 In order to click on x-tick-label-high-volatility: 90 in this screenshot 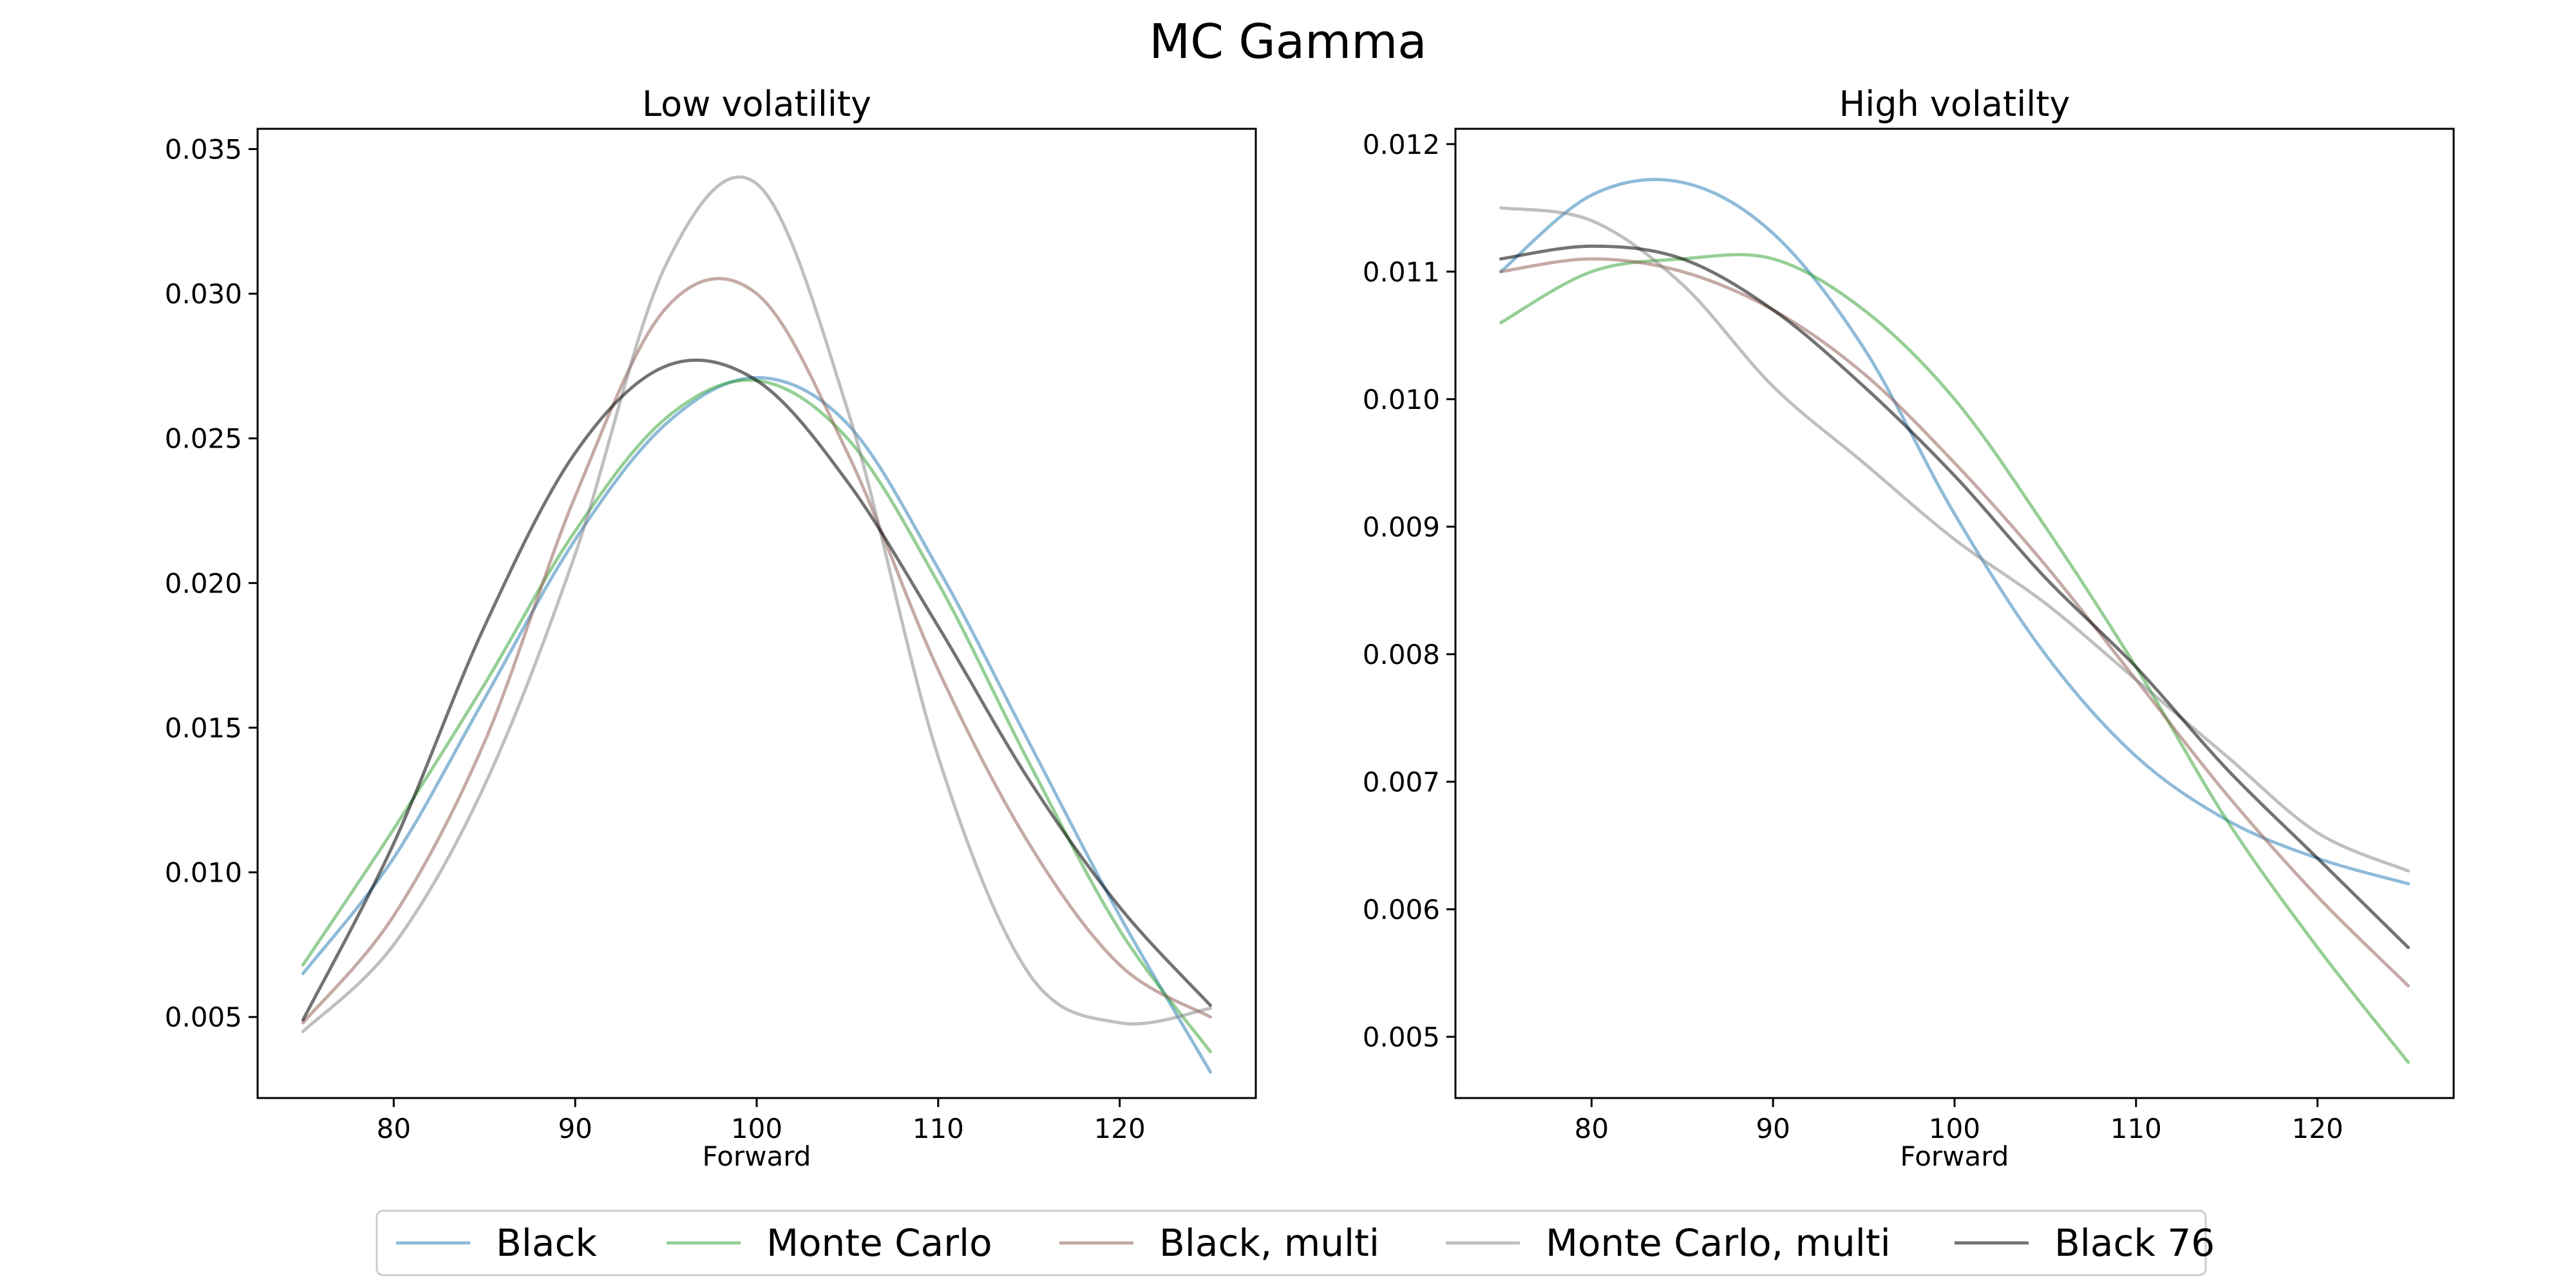, I will do `click(1773, 1128)`.